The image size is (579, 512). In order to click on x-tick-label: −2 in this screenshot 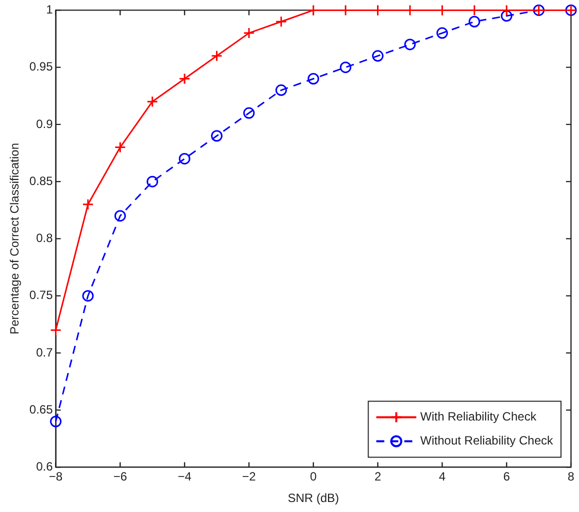, I will do `click(249, 477)`.